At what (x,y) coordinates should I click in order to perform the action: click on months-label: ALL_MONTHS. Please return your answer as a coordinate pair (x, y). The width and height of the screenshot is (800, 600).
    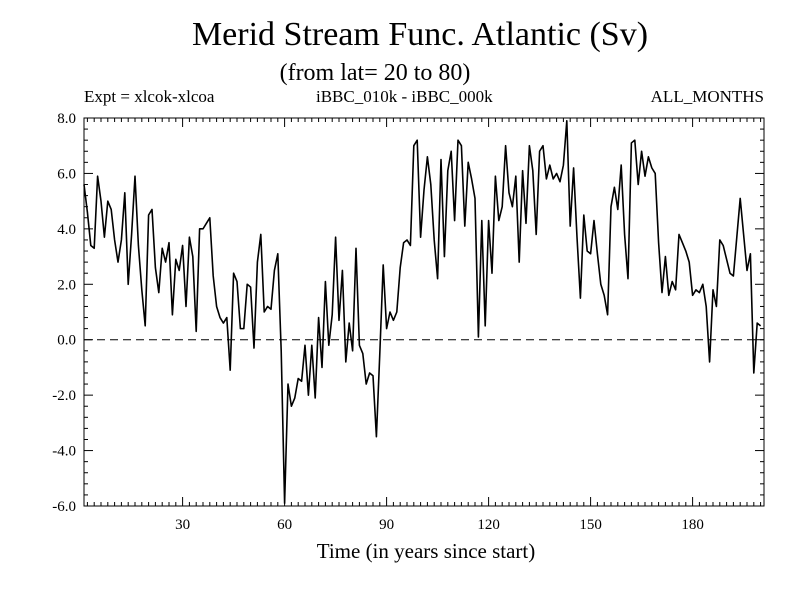
    Looking at the image, I should click on (707, 96).